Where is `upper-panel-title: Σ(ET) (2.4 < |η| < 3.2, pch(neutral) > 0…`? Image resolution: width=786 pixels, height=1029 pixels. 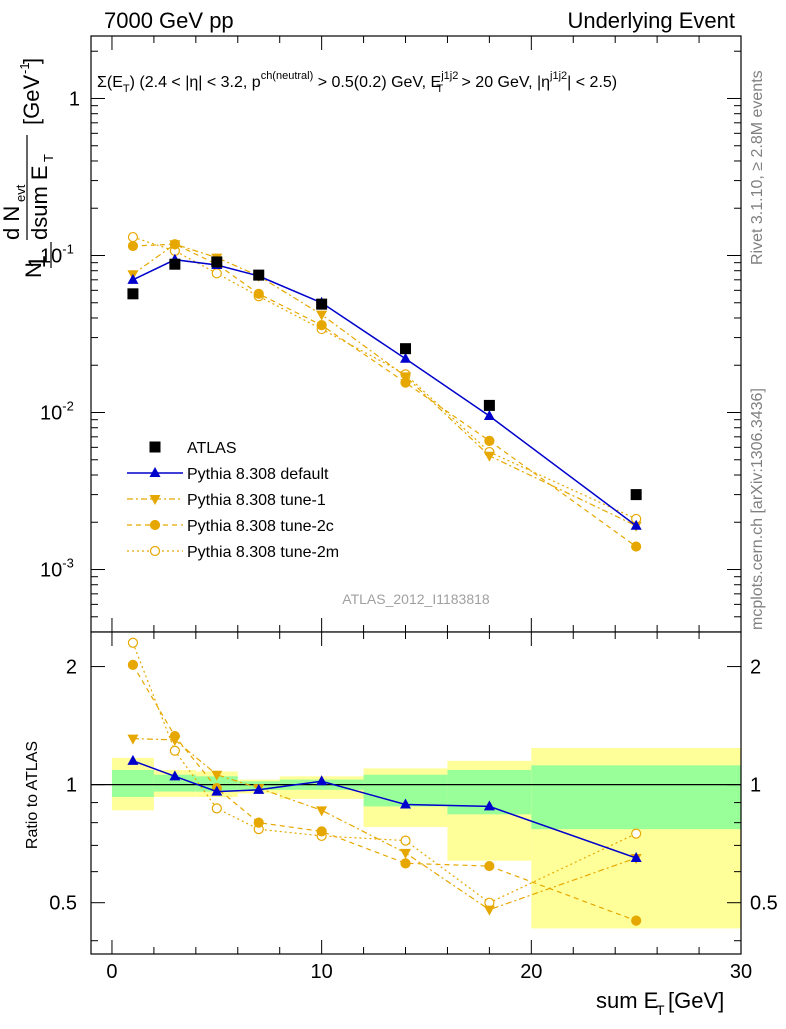
upper-panel-title: Σ(ET) (2.4 < |η| < 3.2, pch(neutral) > 0… is located at coordinates (357, 82).